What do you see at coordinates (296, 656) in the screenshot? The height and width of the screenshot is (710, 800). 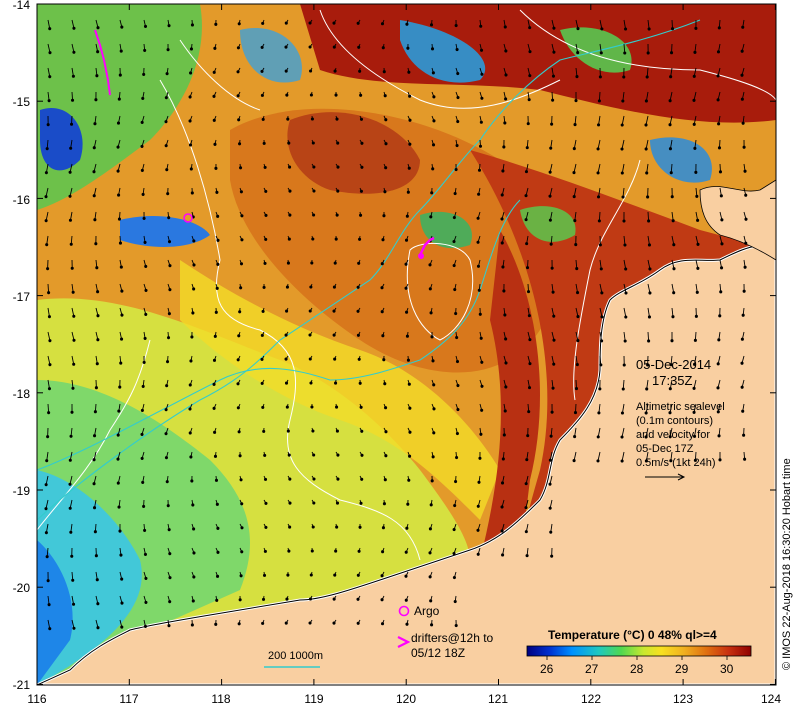 I see `bathy-legend-label: 200 1000m` at bounding box center [296, 656].